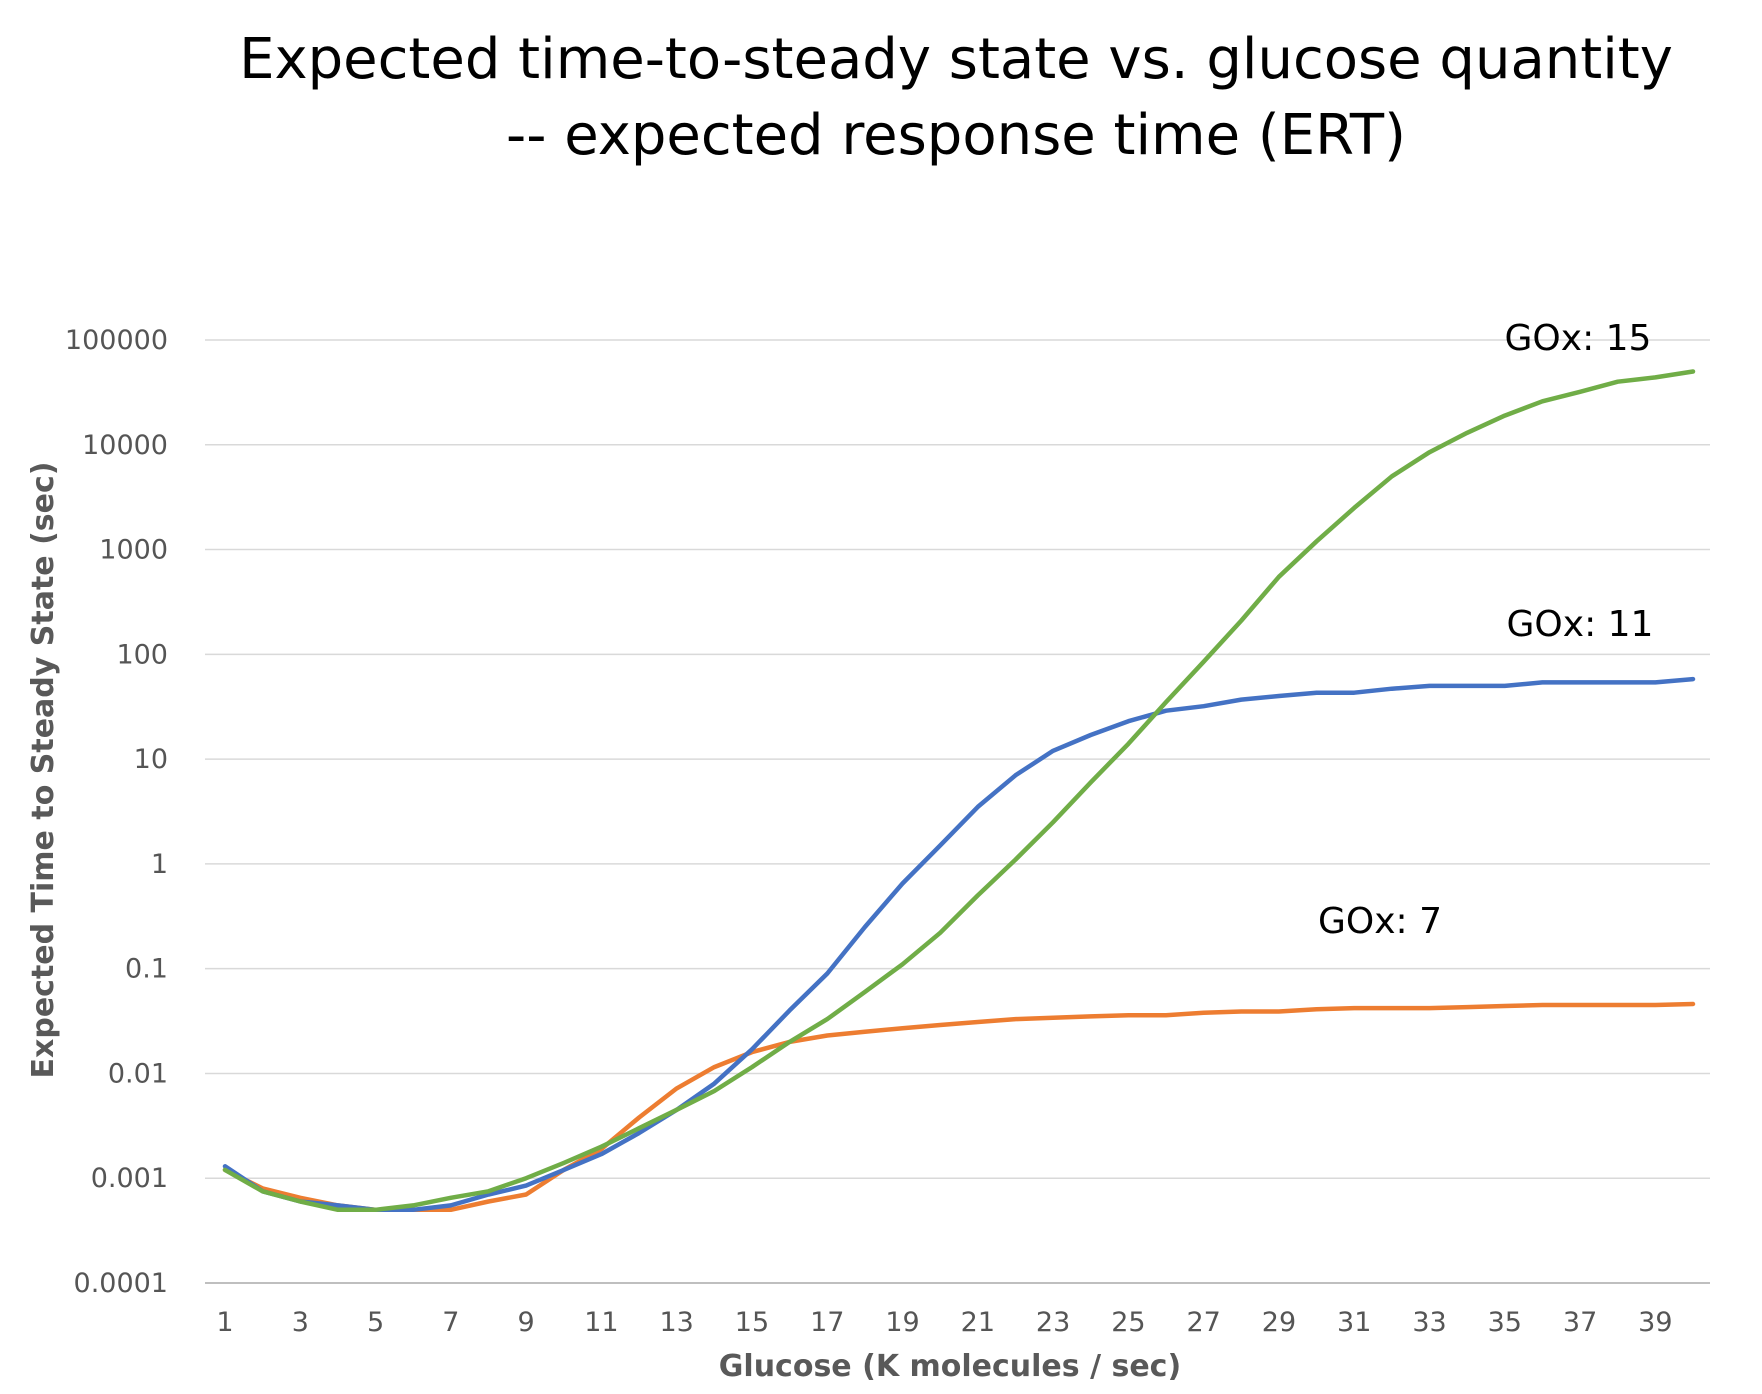 The height and width of the screenshot is (1394, 1762). I want to click on series-label-gox-11: GOx: 11, so click(1580, 624).